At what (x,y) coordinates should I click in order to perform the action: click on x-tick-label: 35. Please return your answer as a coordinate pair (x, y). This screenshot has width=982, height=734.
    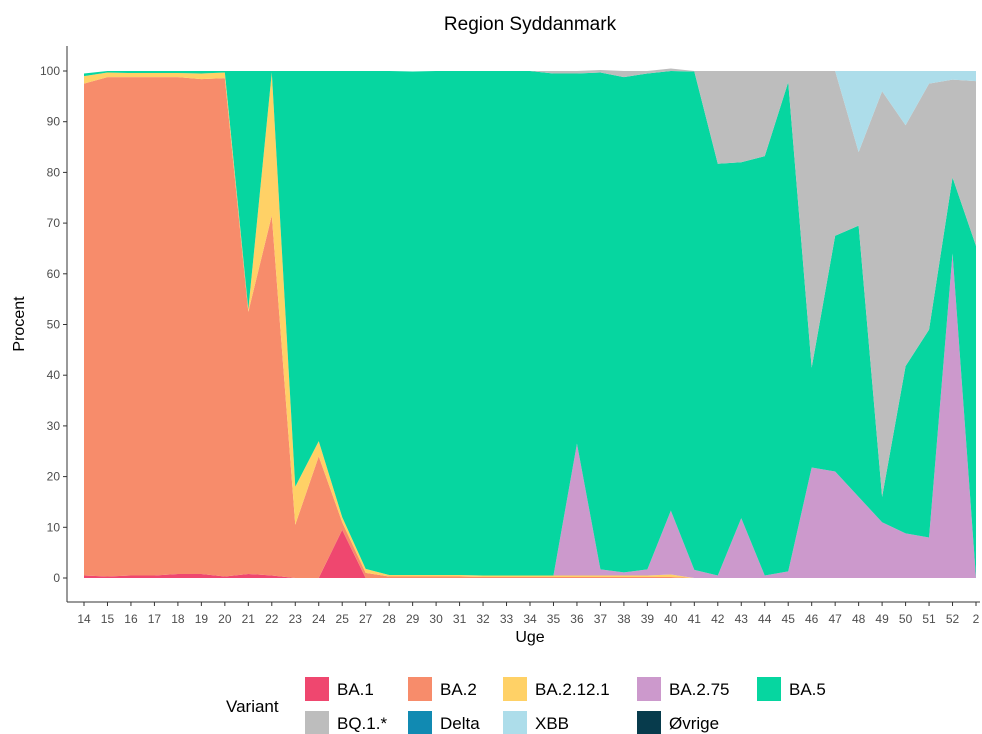
    Looking at the image, I should click on (554, 619).